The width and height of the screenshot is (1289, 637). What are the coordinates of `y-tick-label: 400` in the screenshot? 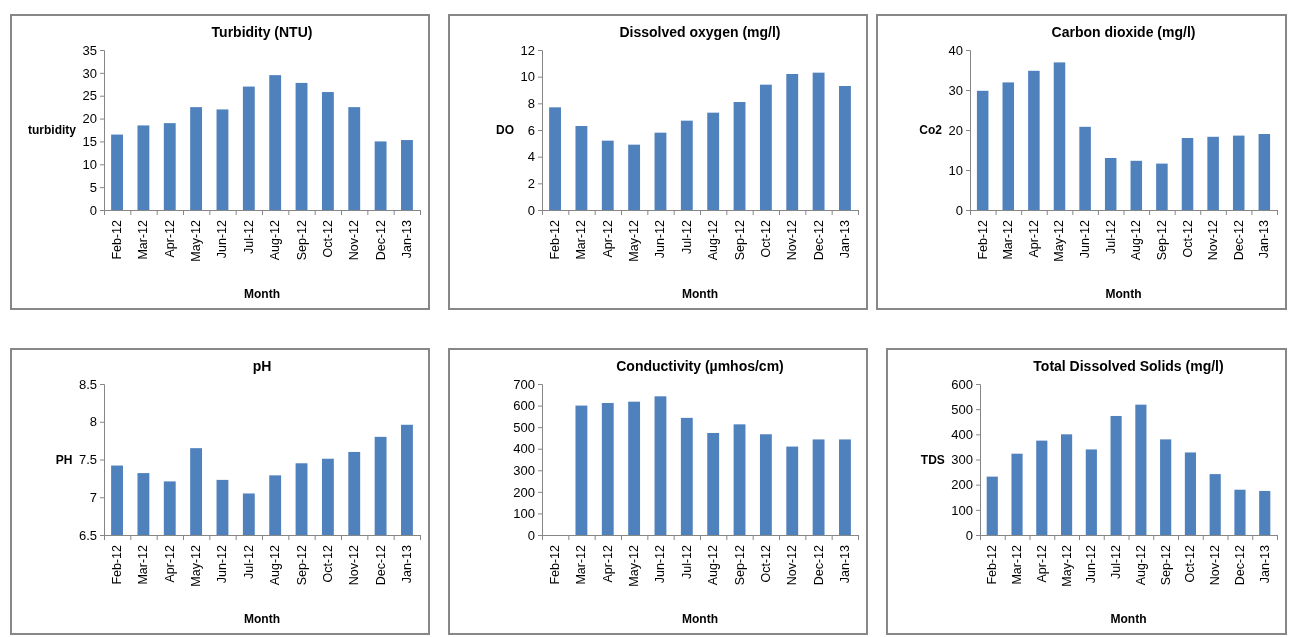 It's located at (524, 449).